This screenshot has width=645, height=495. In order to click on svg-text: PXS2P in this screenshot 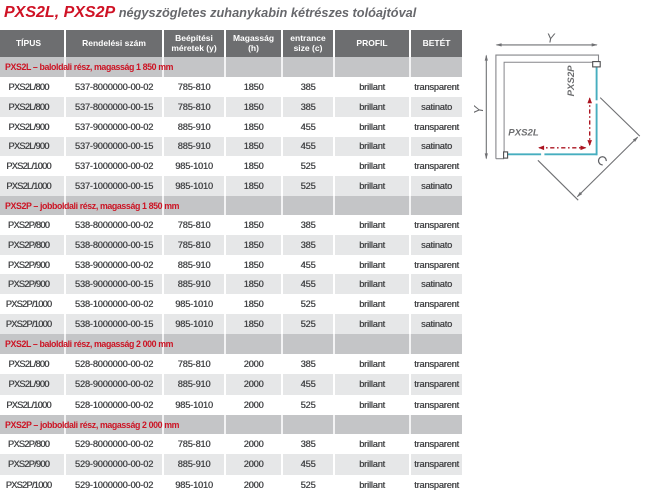, I will do `click(571, 81)`.